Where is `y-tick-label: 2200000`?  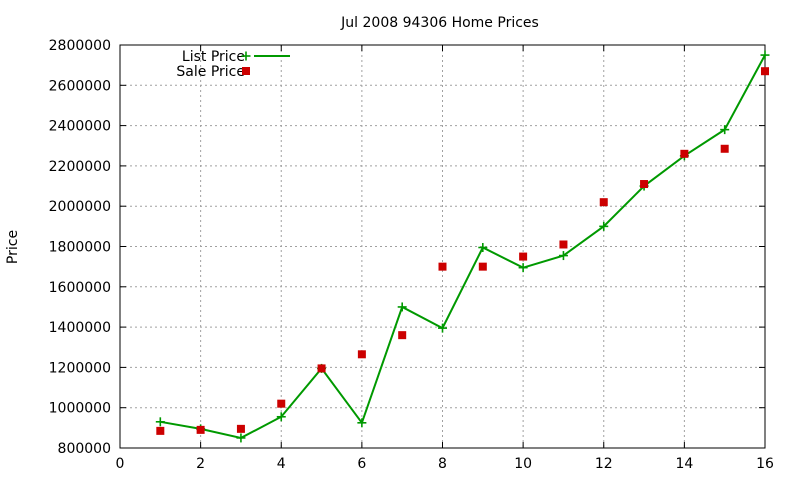 y-tick-label: 2200000 is located at coordinates (80, 167).